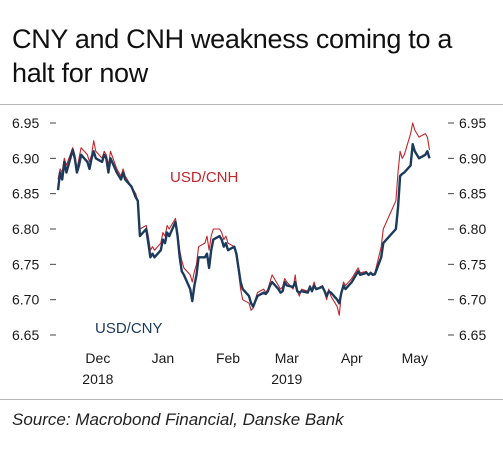  I want to click on y-tick-label-left: 6.80, so click(25, 229).